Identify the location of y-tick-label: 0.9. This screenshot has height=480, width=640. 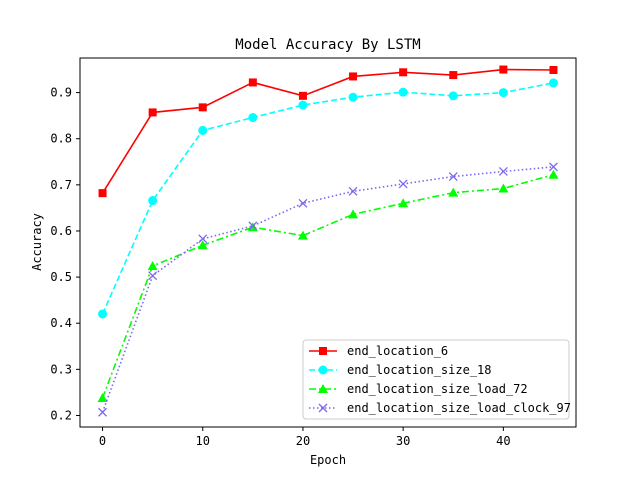
(61, 93).